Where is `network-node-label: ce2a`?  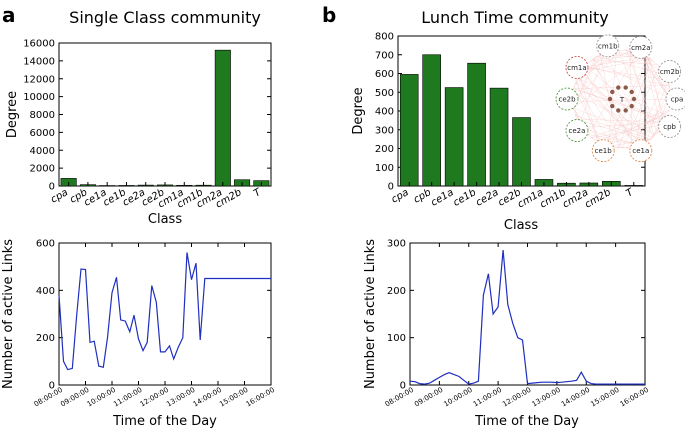 network-node-label: ce2a is located at coordinates (576, 131).